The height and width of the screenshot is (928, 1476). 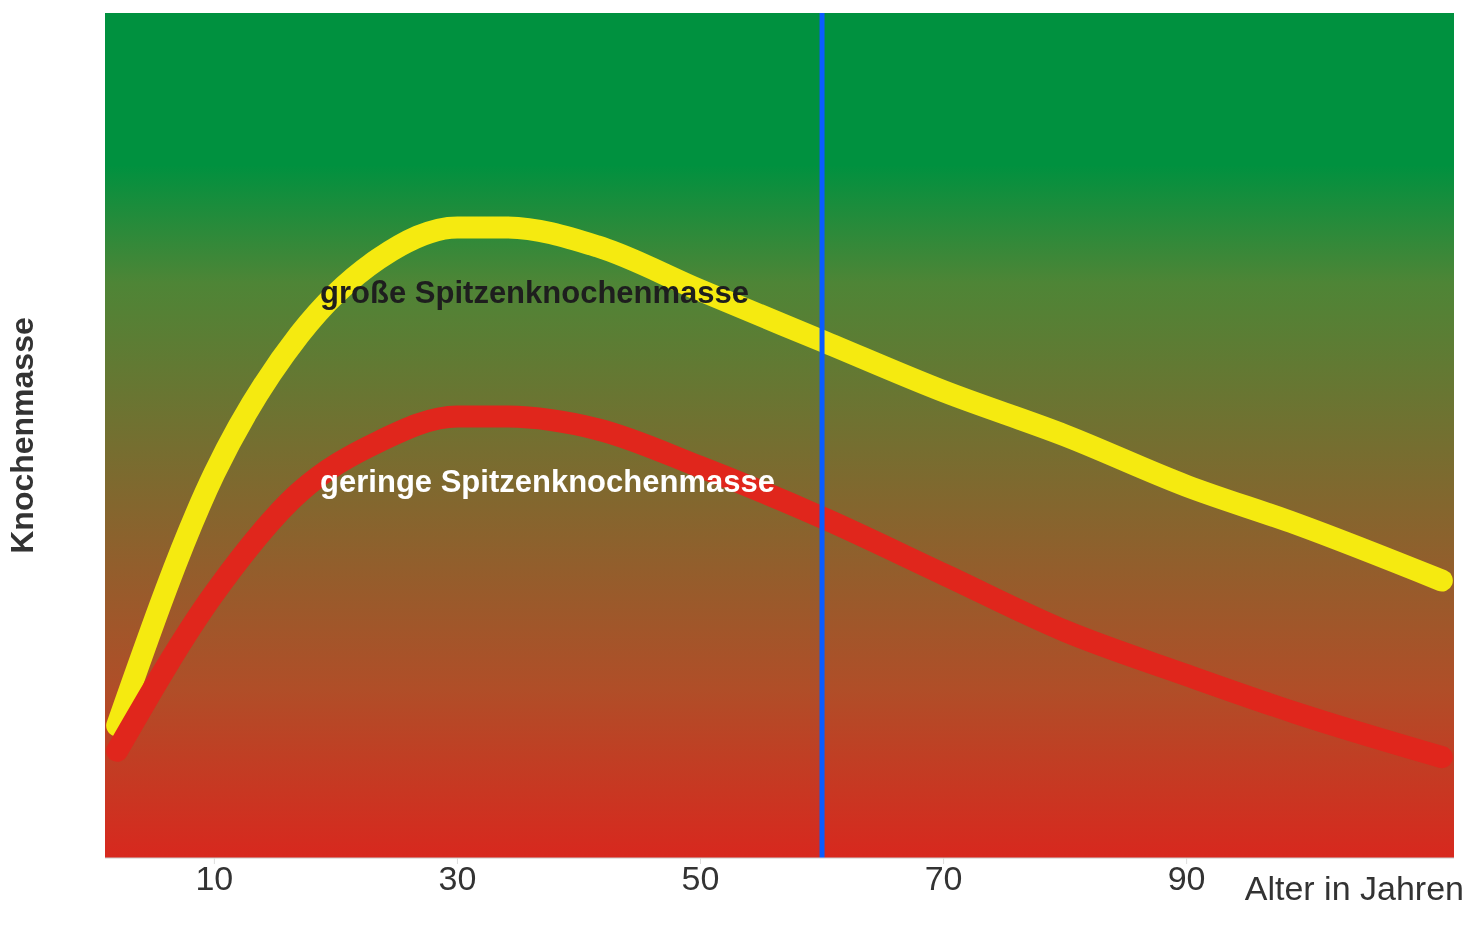 What do you see at coordinates (943, 878) in the screenshot?
I see `x-tick-label: 70` at bounding box center [943, 878].